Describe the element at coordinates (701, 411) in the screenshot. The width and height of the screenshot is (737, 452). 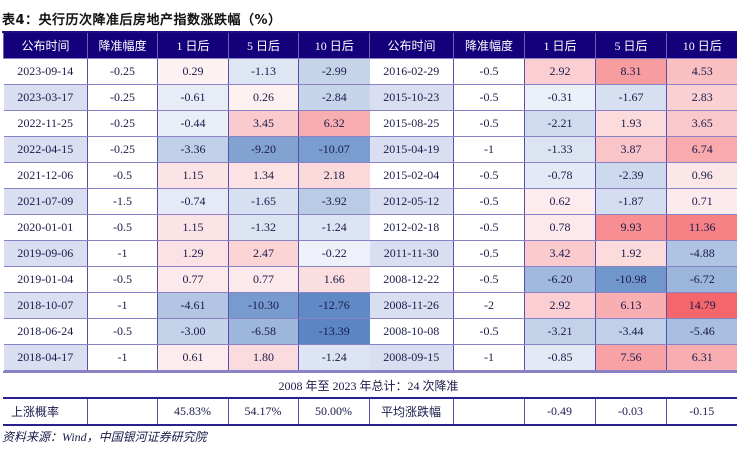
I see `avg-change-d10: -0.15` at that location.